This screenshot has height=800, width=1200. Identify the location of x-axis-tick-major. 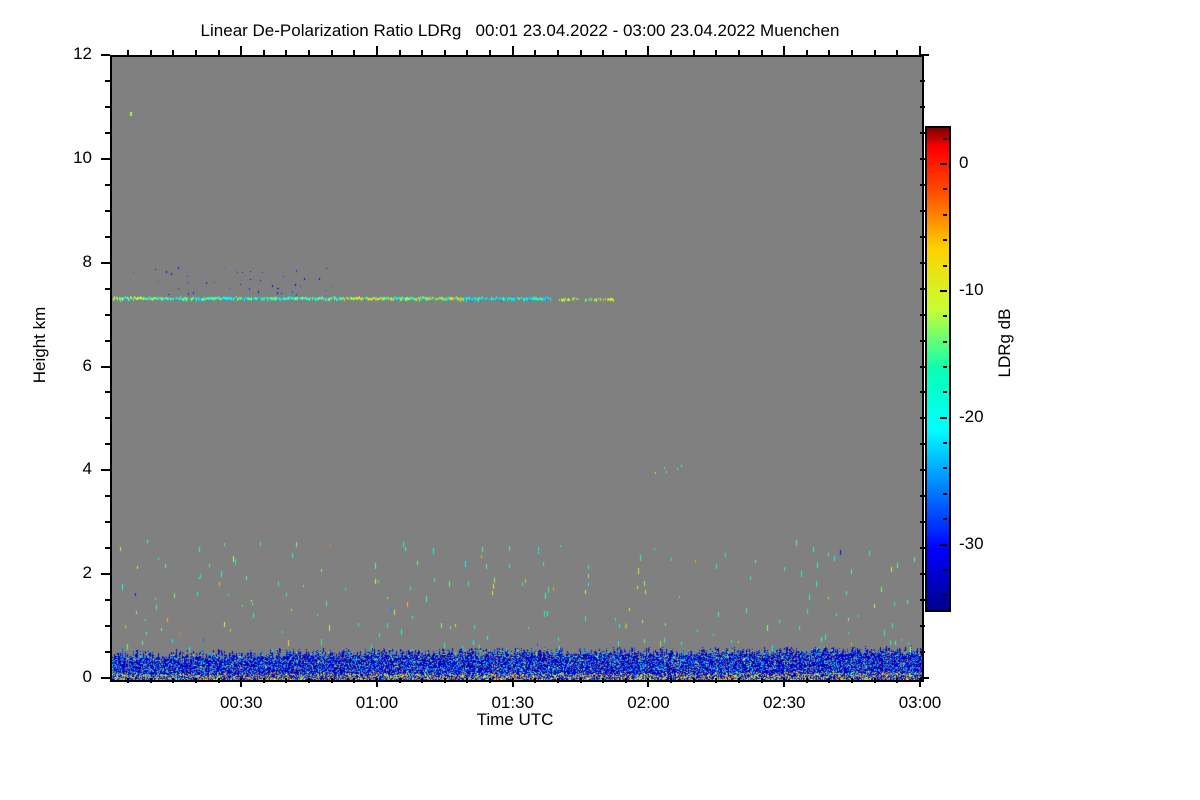
(784, 682).